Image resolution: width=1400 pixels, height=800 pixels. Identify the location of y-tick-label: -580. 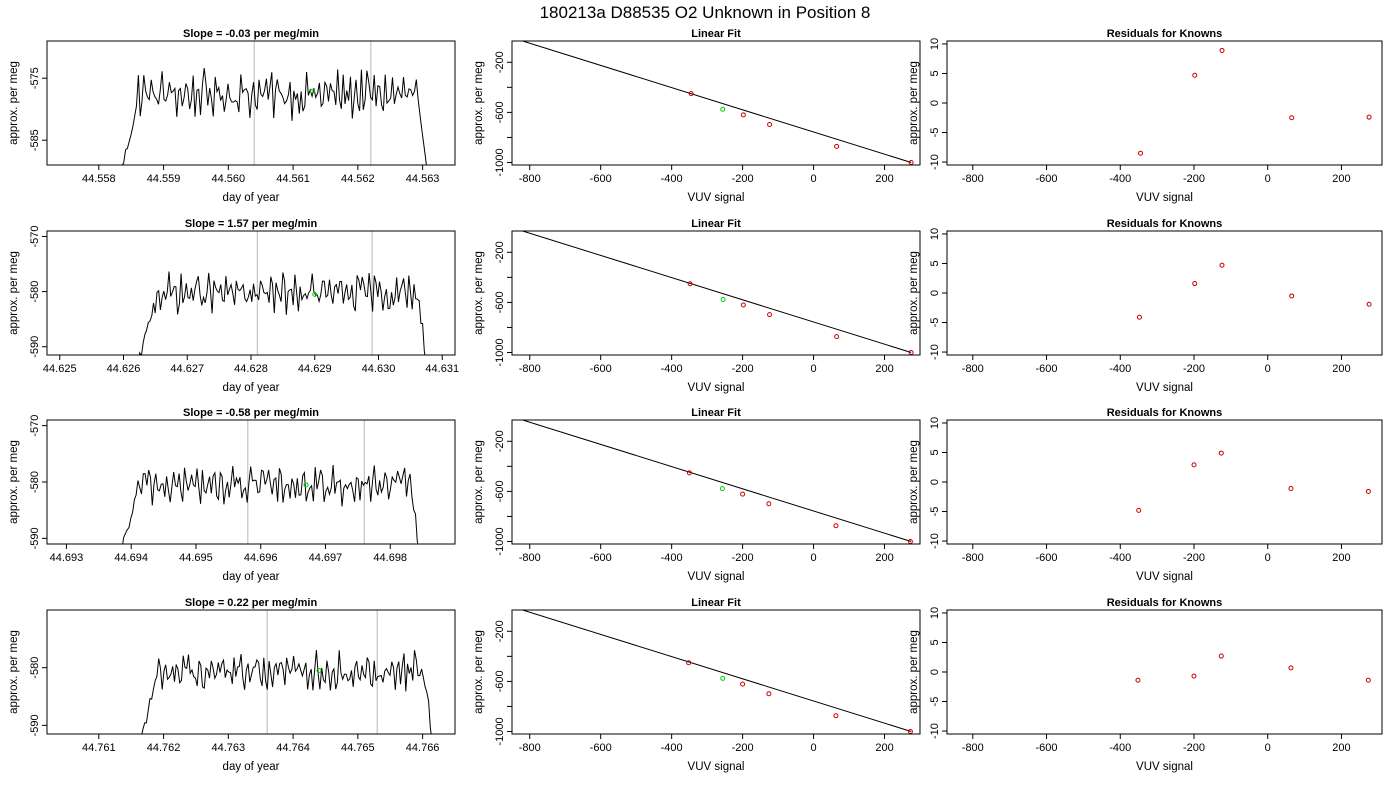
(35, 292).